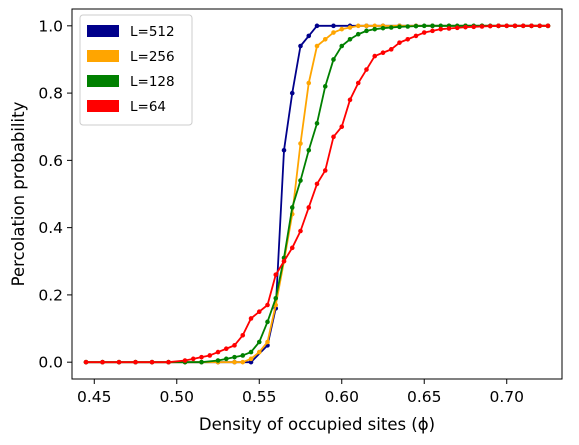 The width and height of the screenshot is (579, 445). What do you see at coordinates (152, 32) in the screenshot?
I see `legend-label: L=512` at bounding box center [152, 32].